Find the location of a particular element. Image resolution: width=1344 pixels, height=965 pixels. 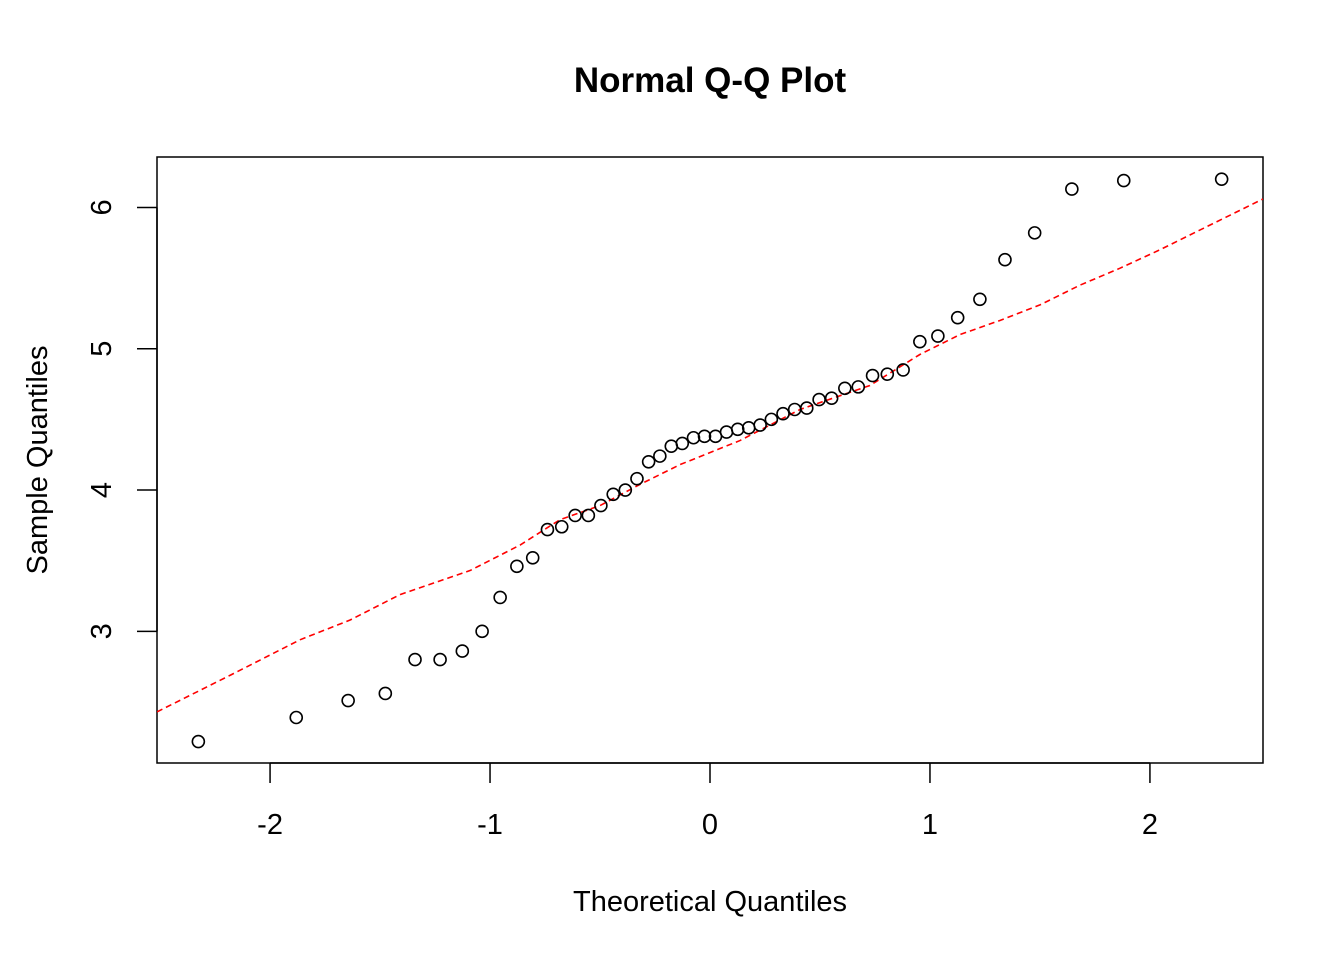

x-axis: -2 -1 0 1 2 is located at coordinates (707, 801).